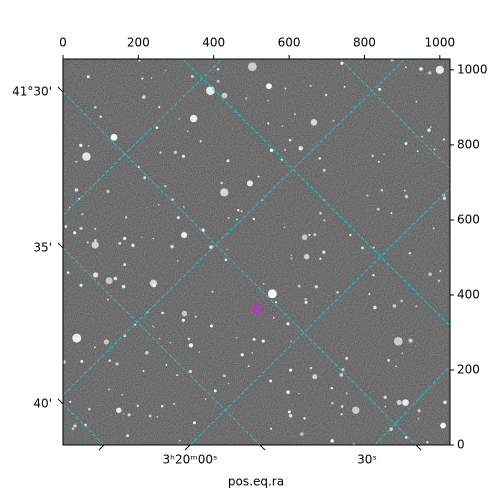  Describe the element at coordinates (472, 69) in the screenshot. I see `y-tick-label: 1000` at that location.